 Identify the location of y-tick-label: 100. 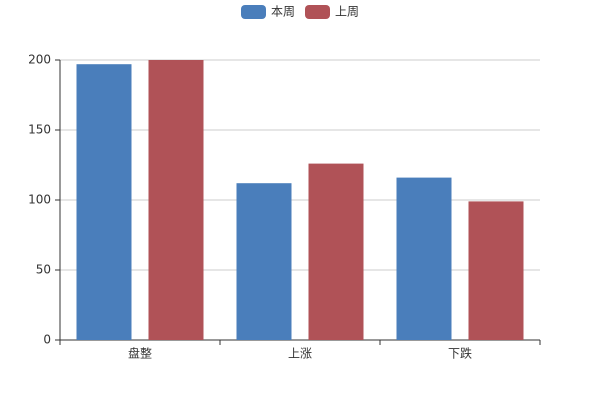
(39, 200).